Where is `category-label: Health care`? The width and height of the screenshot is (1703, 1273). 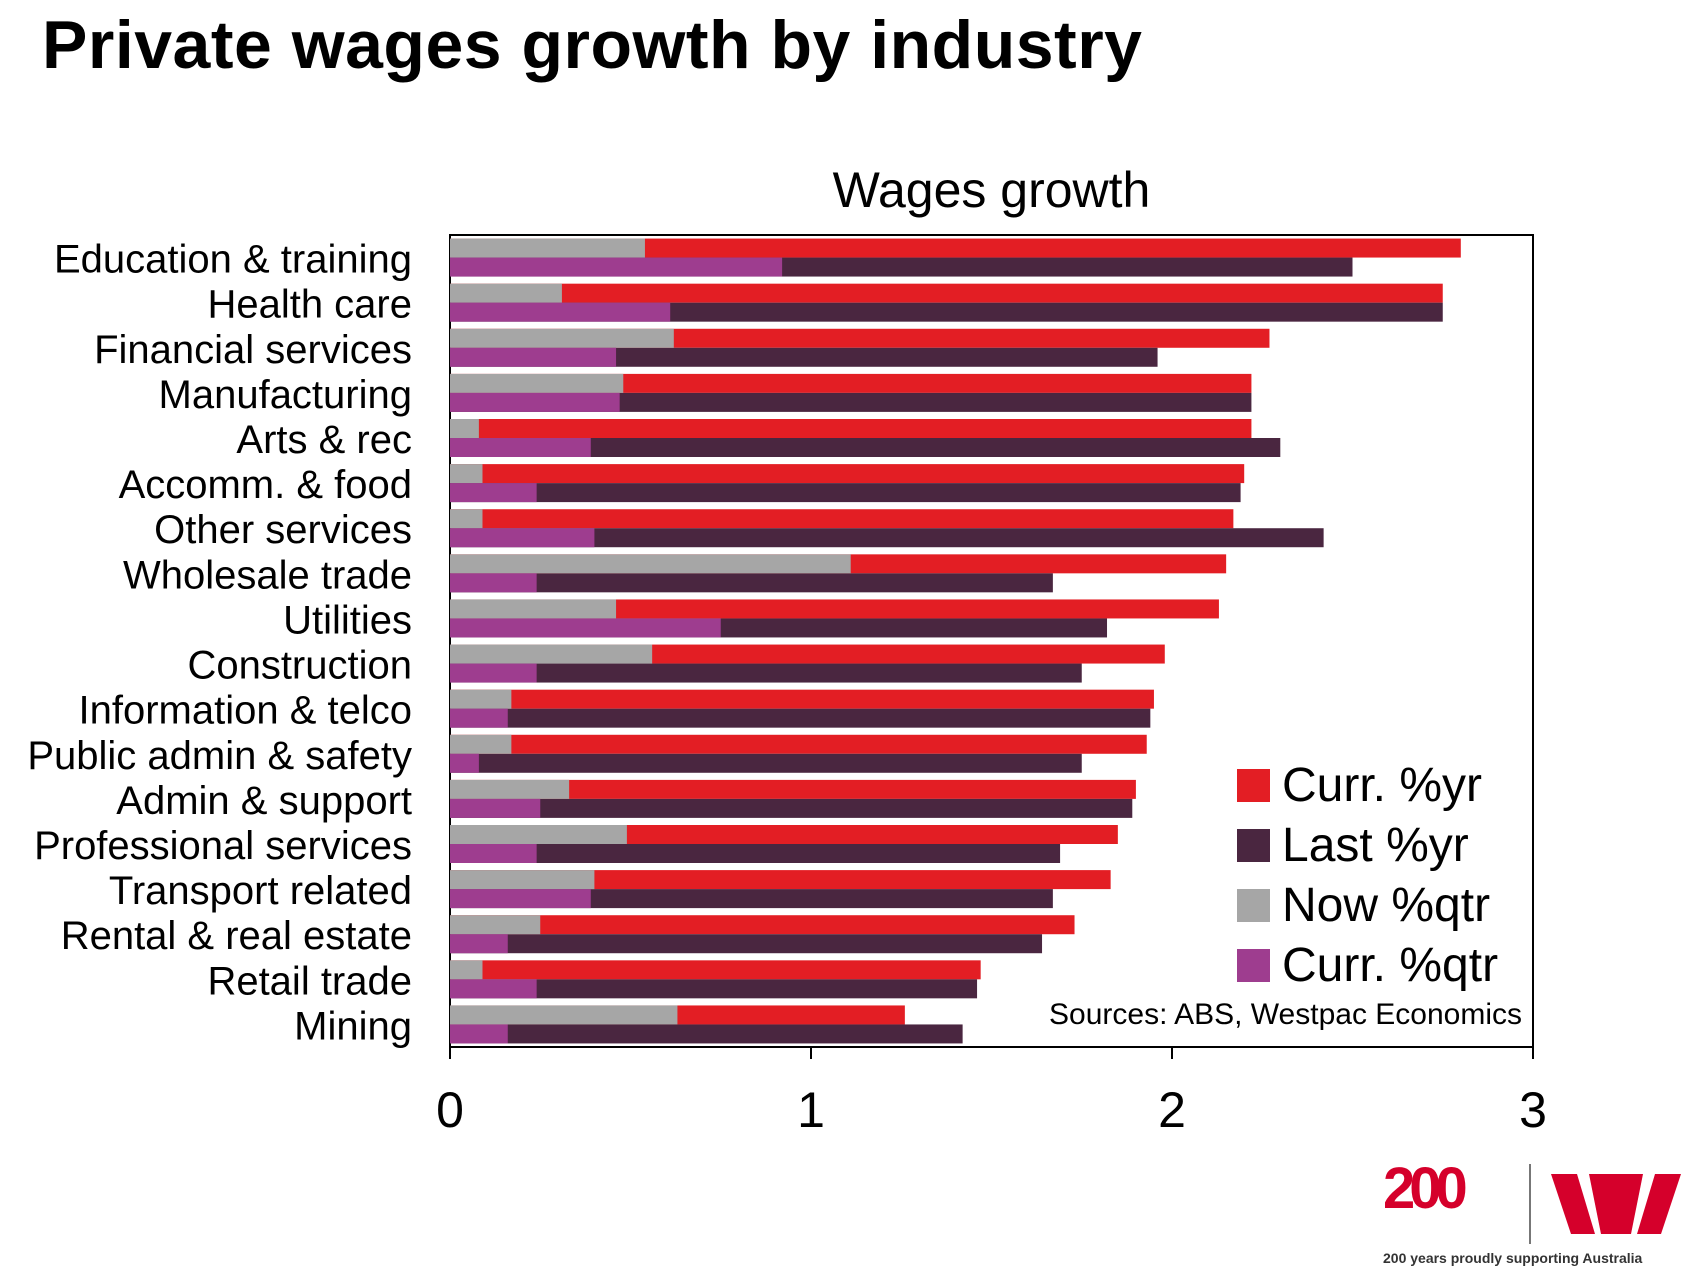
category-label: Health care is located at coordinates (309, 305).